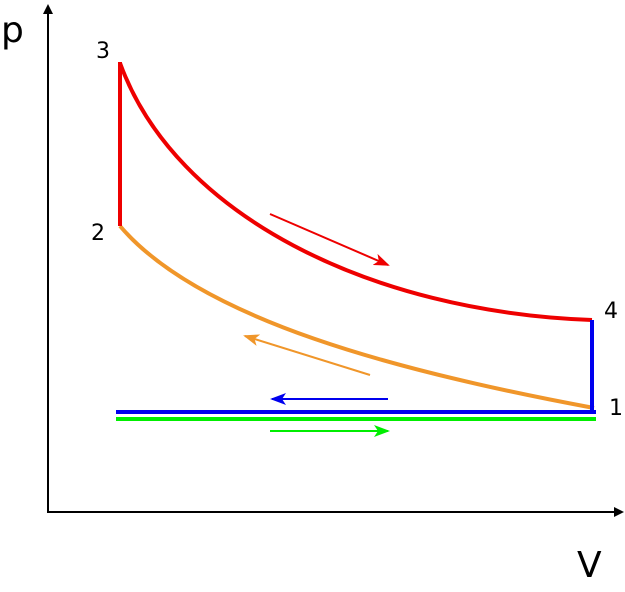  What do you see at coordinates (589, 565) in the screenshot?
I see `x-axis-label: V` at bounding box center [589, 565].